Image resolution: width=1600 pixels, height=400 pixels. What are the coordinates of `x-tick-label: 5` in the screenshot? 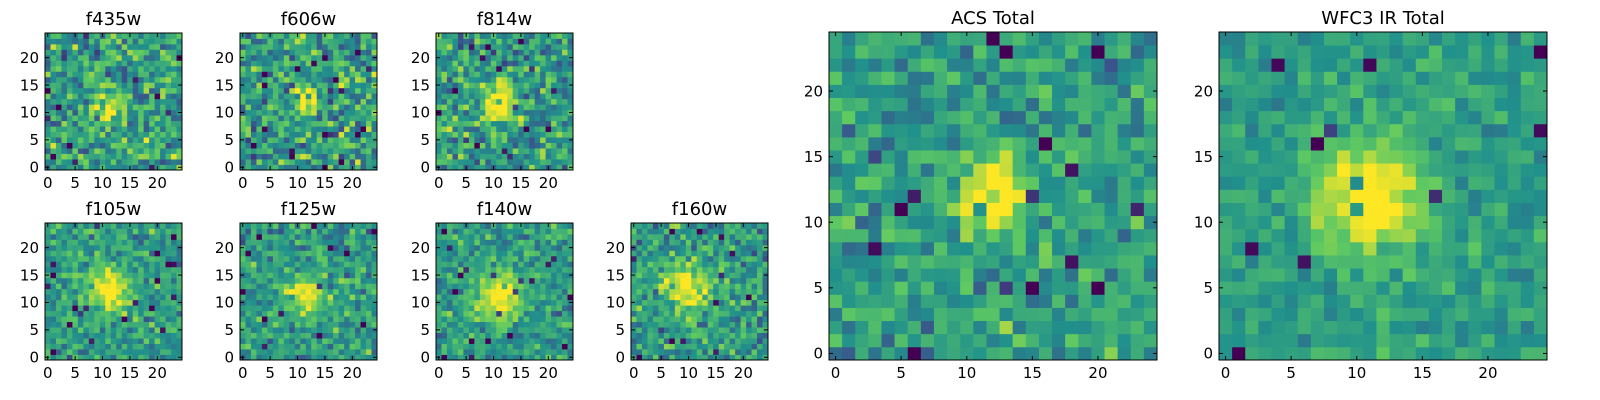 It's located at (270, 183).